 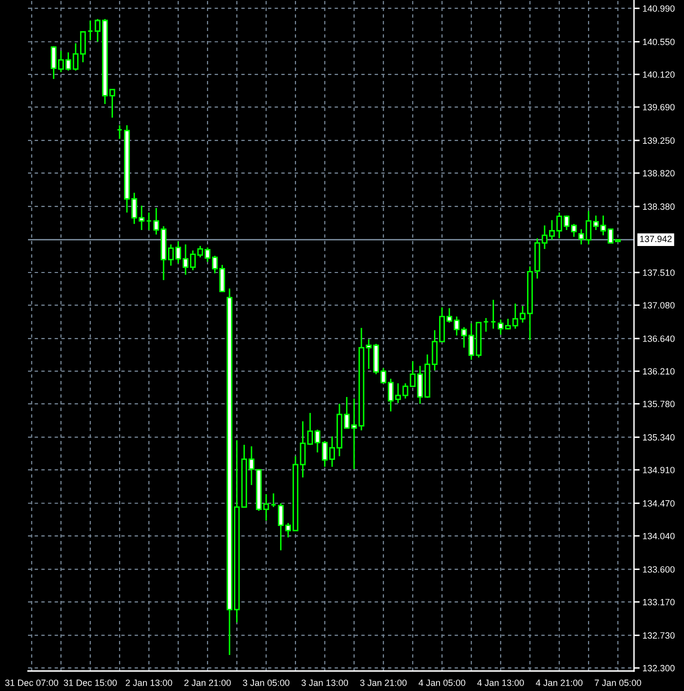 I want to click on x-tick-label: 4 Jan 21:00, so click(x=559, y=683).